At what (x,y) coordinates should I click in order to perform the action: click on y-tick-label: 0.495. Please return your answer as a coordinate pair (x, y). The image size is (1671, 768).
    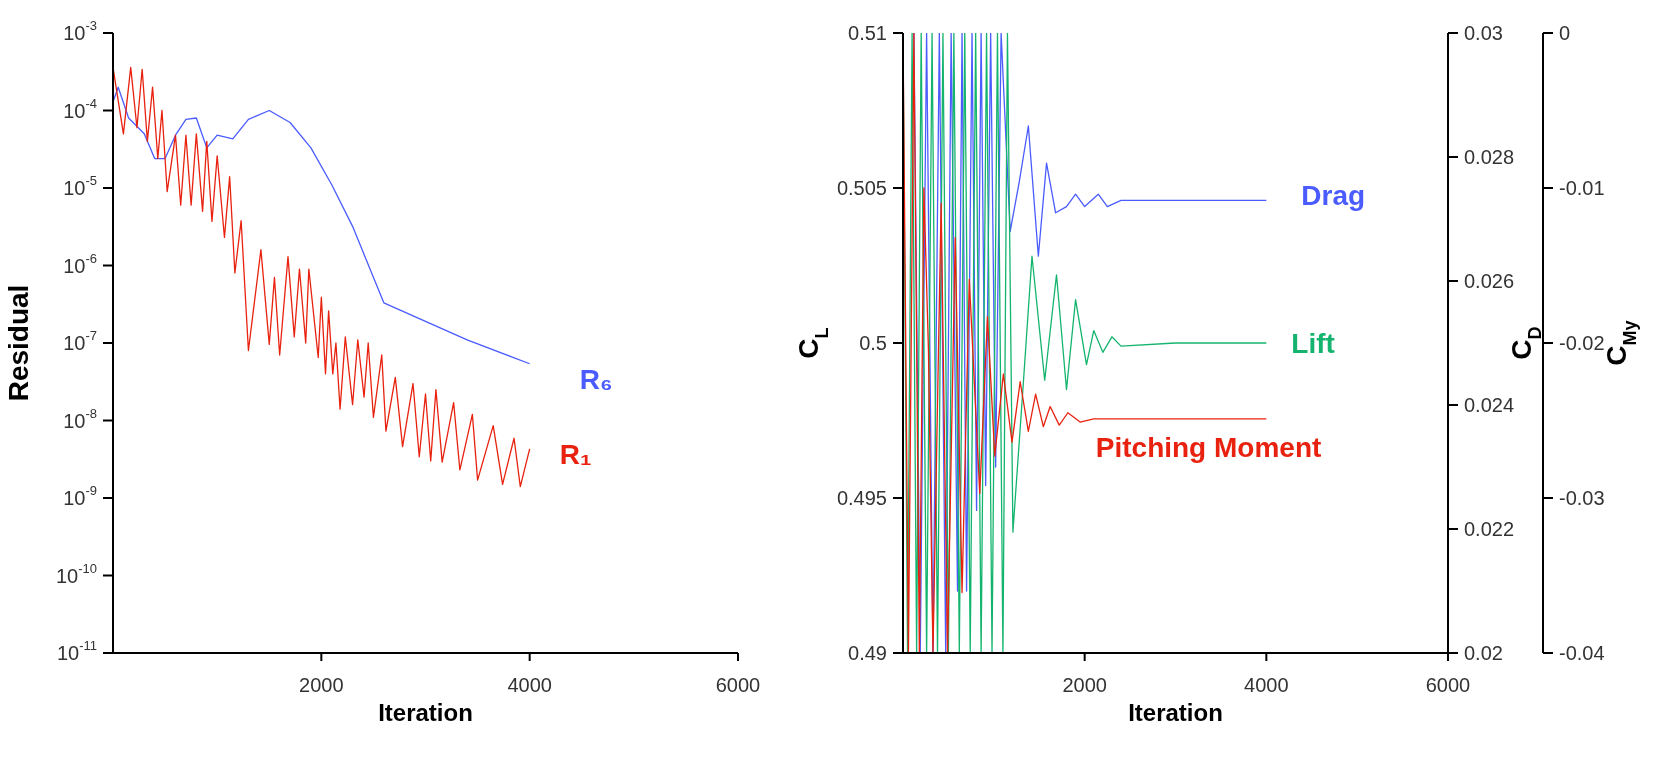
    Looking at the image, I should click on (861, 498).